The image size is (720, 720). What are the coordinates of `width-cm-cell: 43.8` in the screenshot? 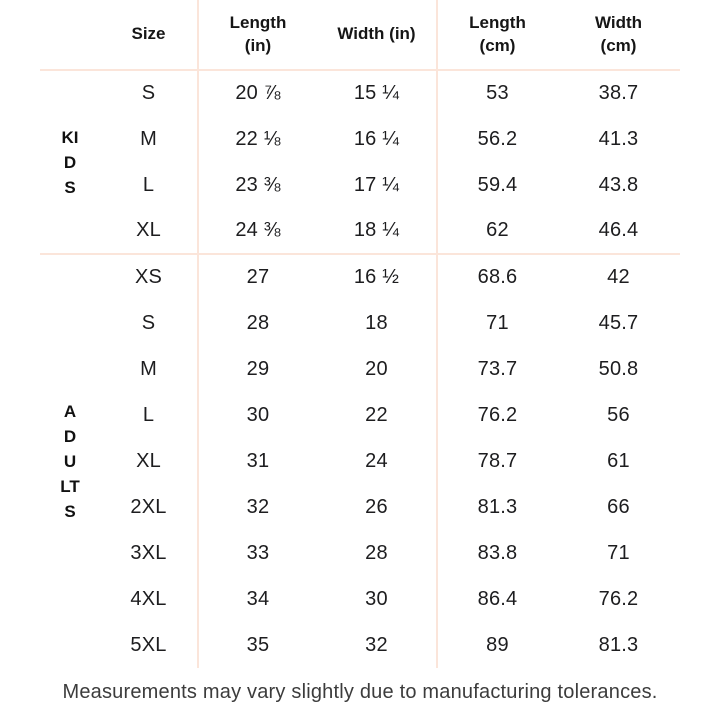 It's located at (618, 184).